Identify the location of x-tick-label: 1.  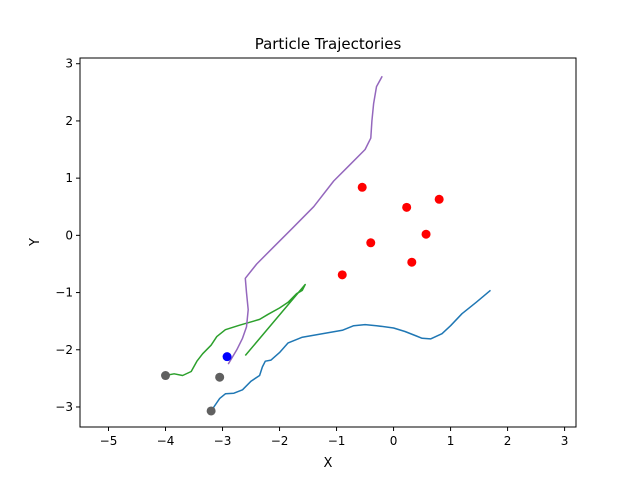
(451, 441).